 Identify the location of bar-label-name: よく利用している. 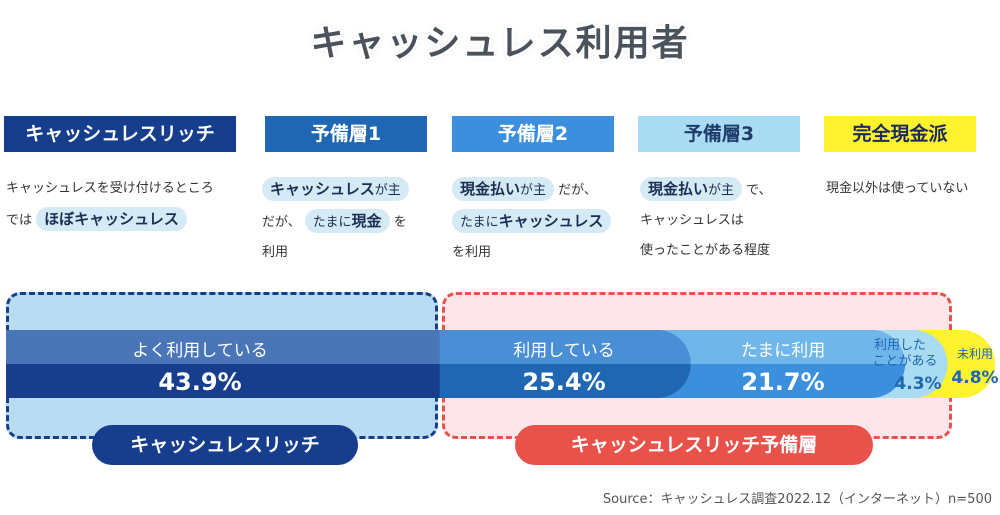
(200, 351).